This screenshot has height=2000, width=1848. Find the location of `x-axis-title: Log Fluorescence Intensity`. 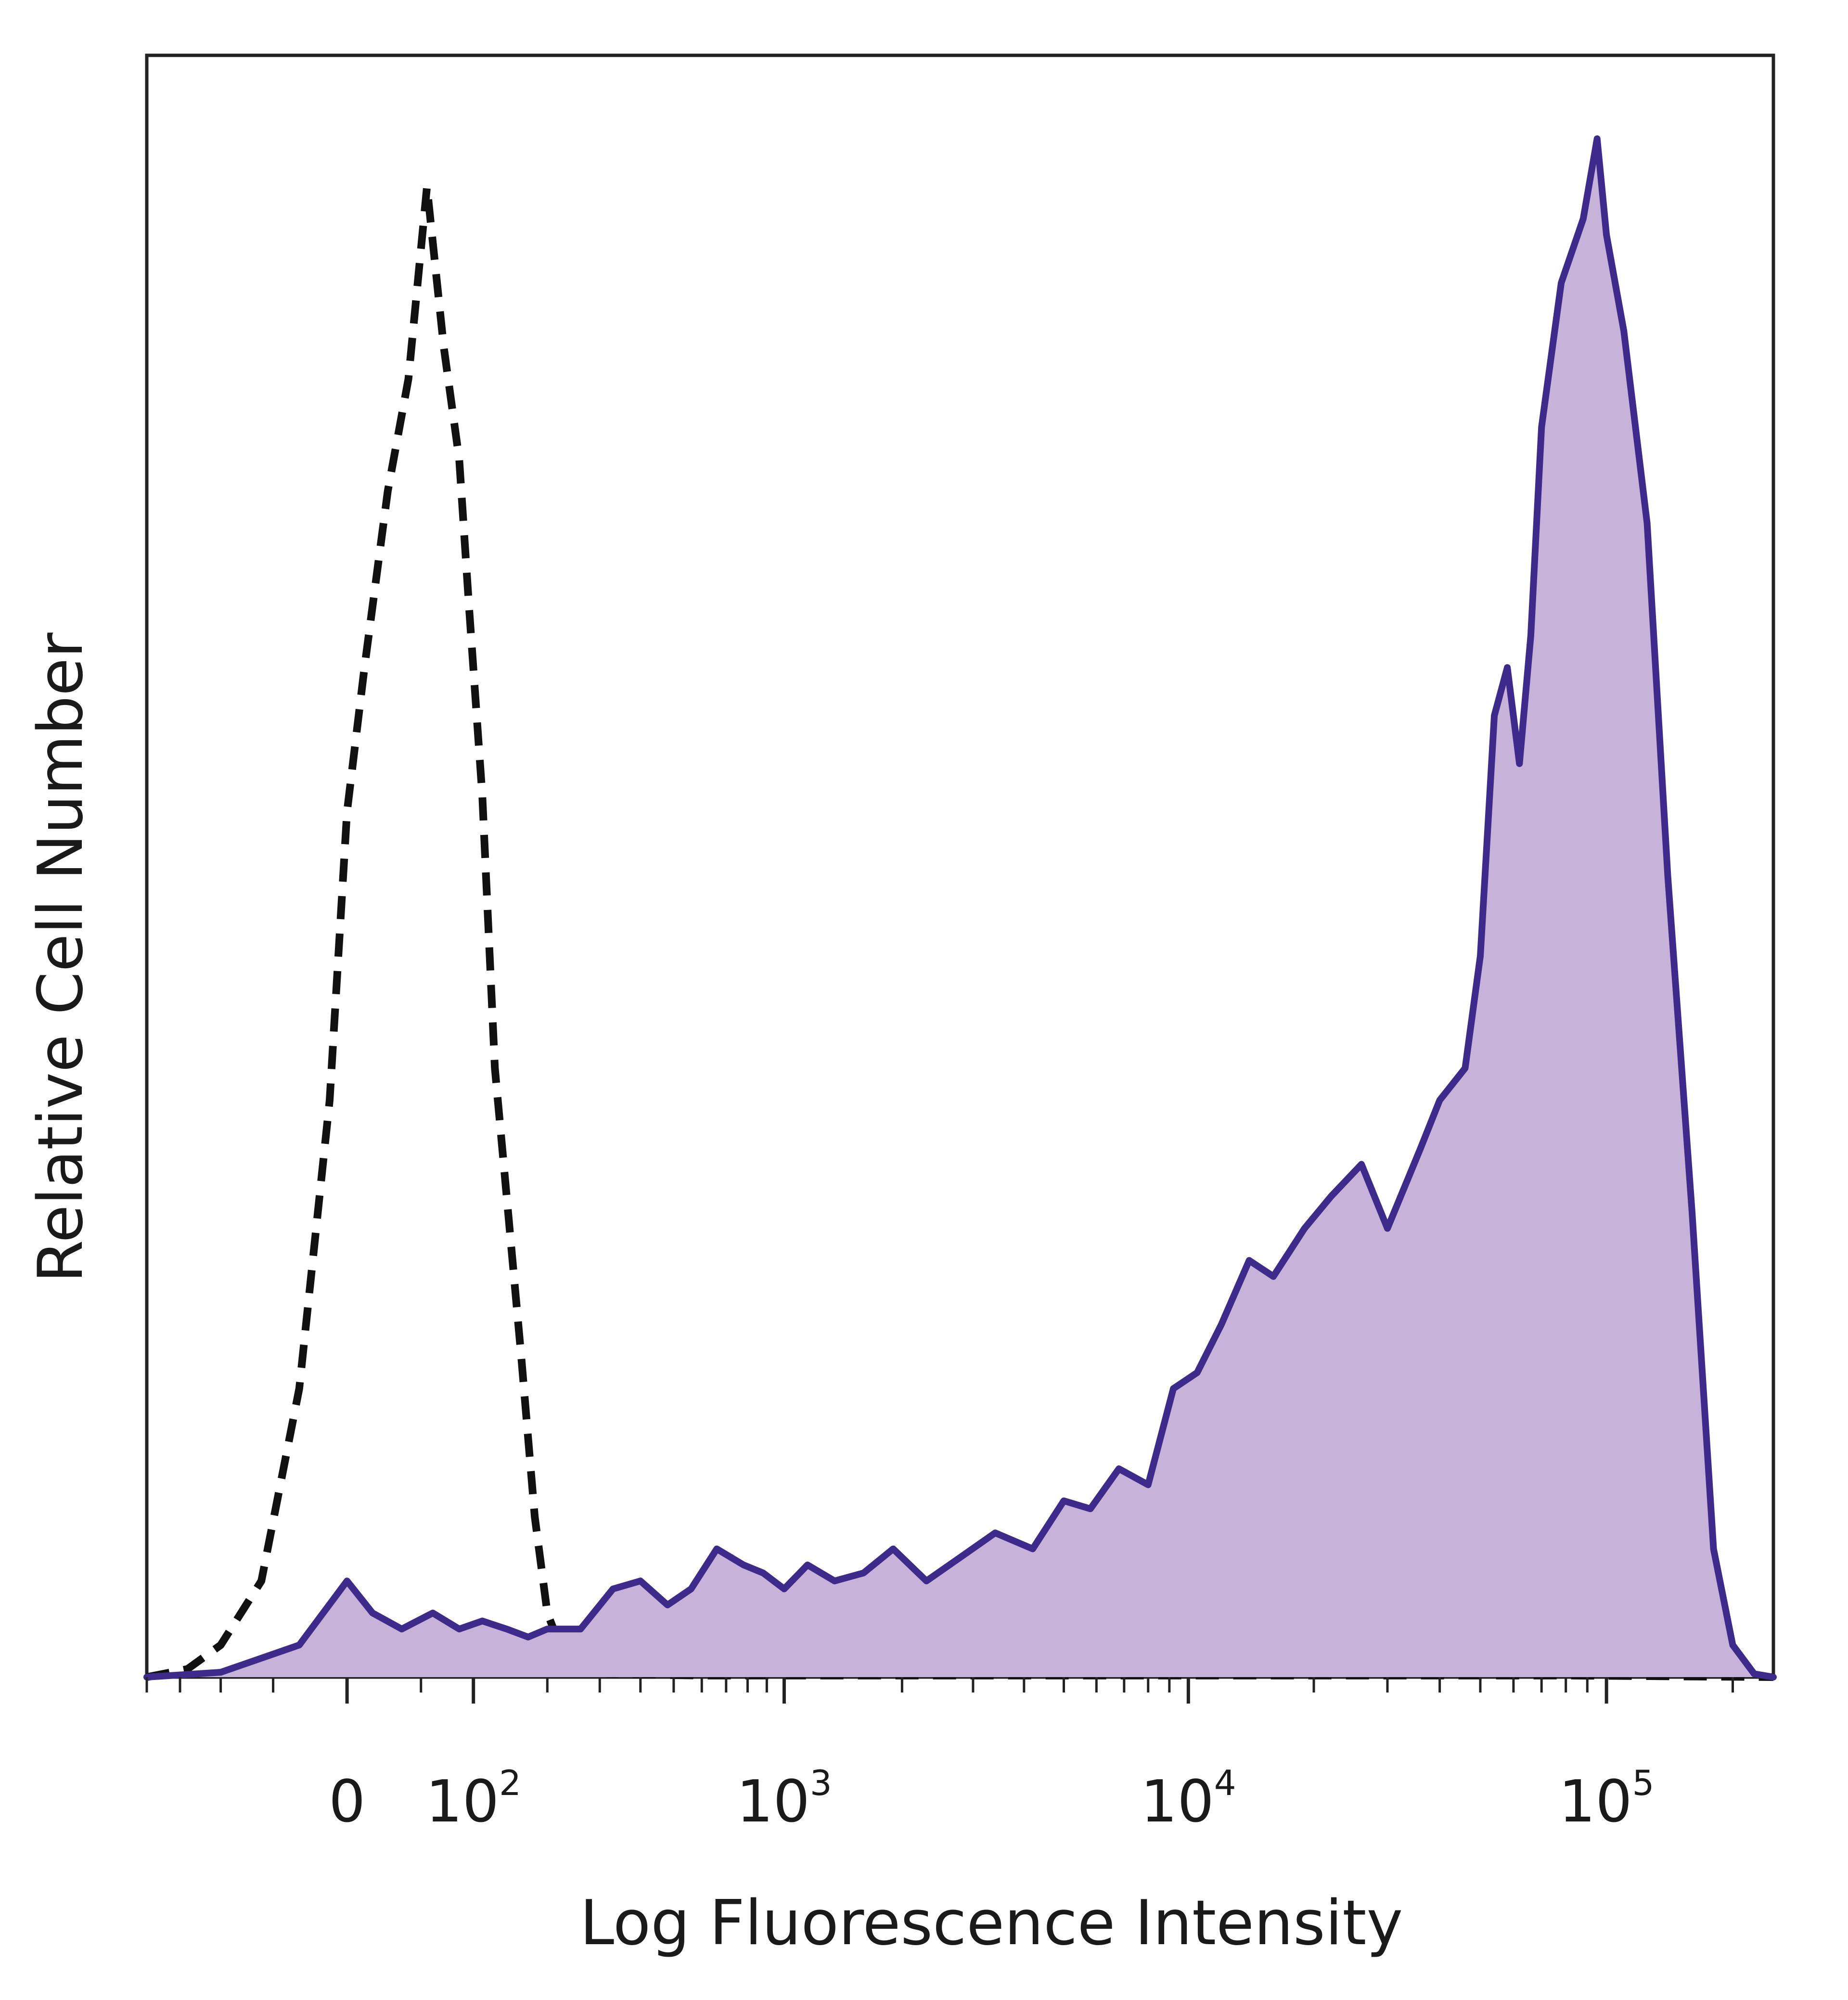

x-axis-title: Log Fluorescence Intensity is located at coordinates (991, 1923).